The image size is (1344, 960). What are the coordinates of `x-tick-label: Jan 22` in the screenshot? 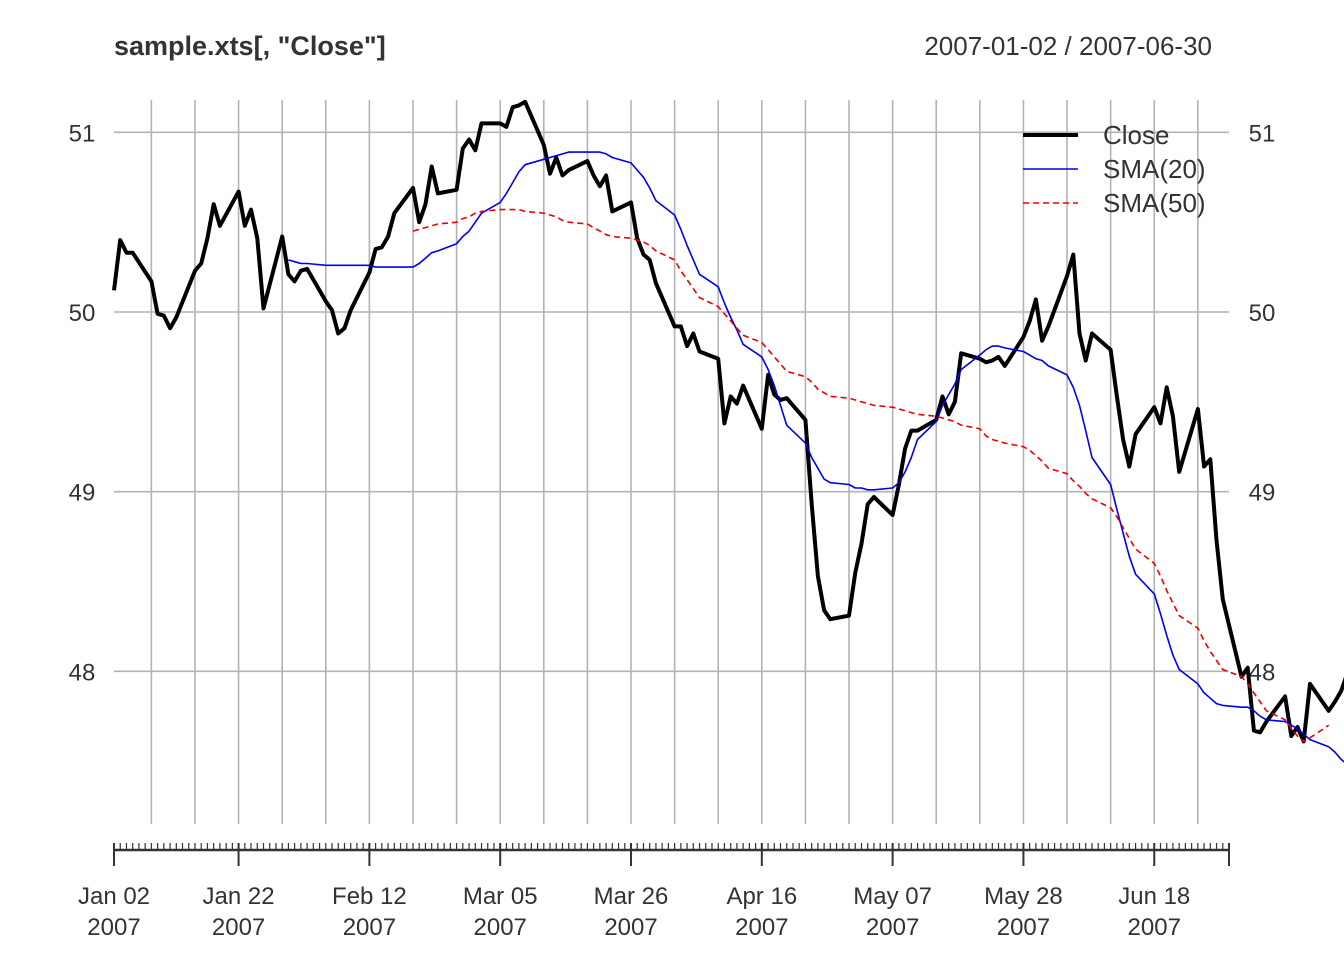 It's located at (239, 896).